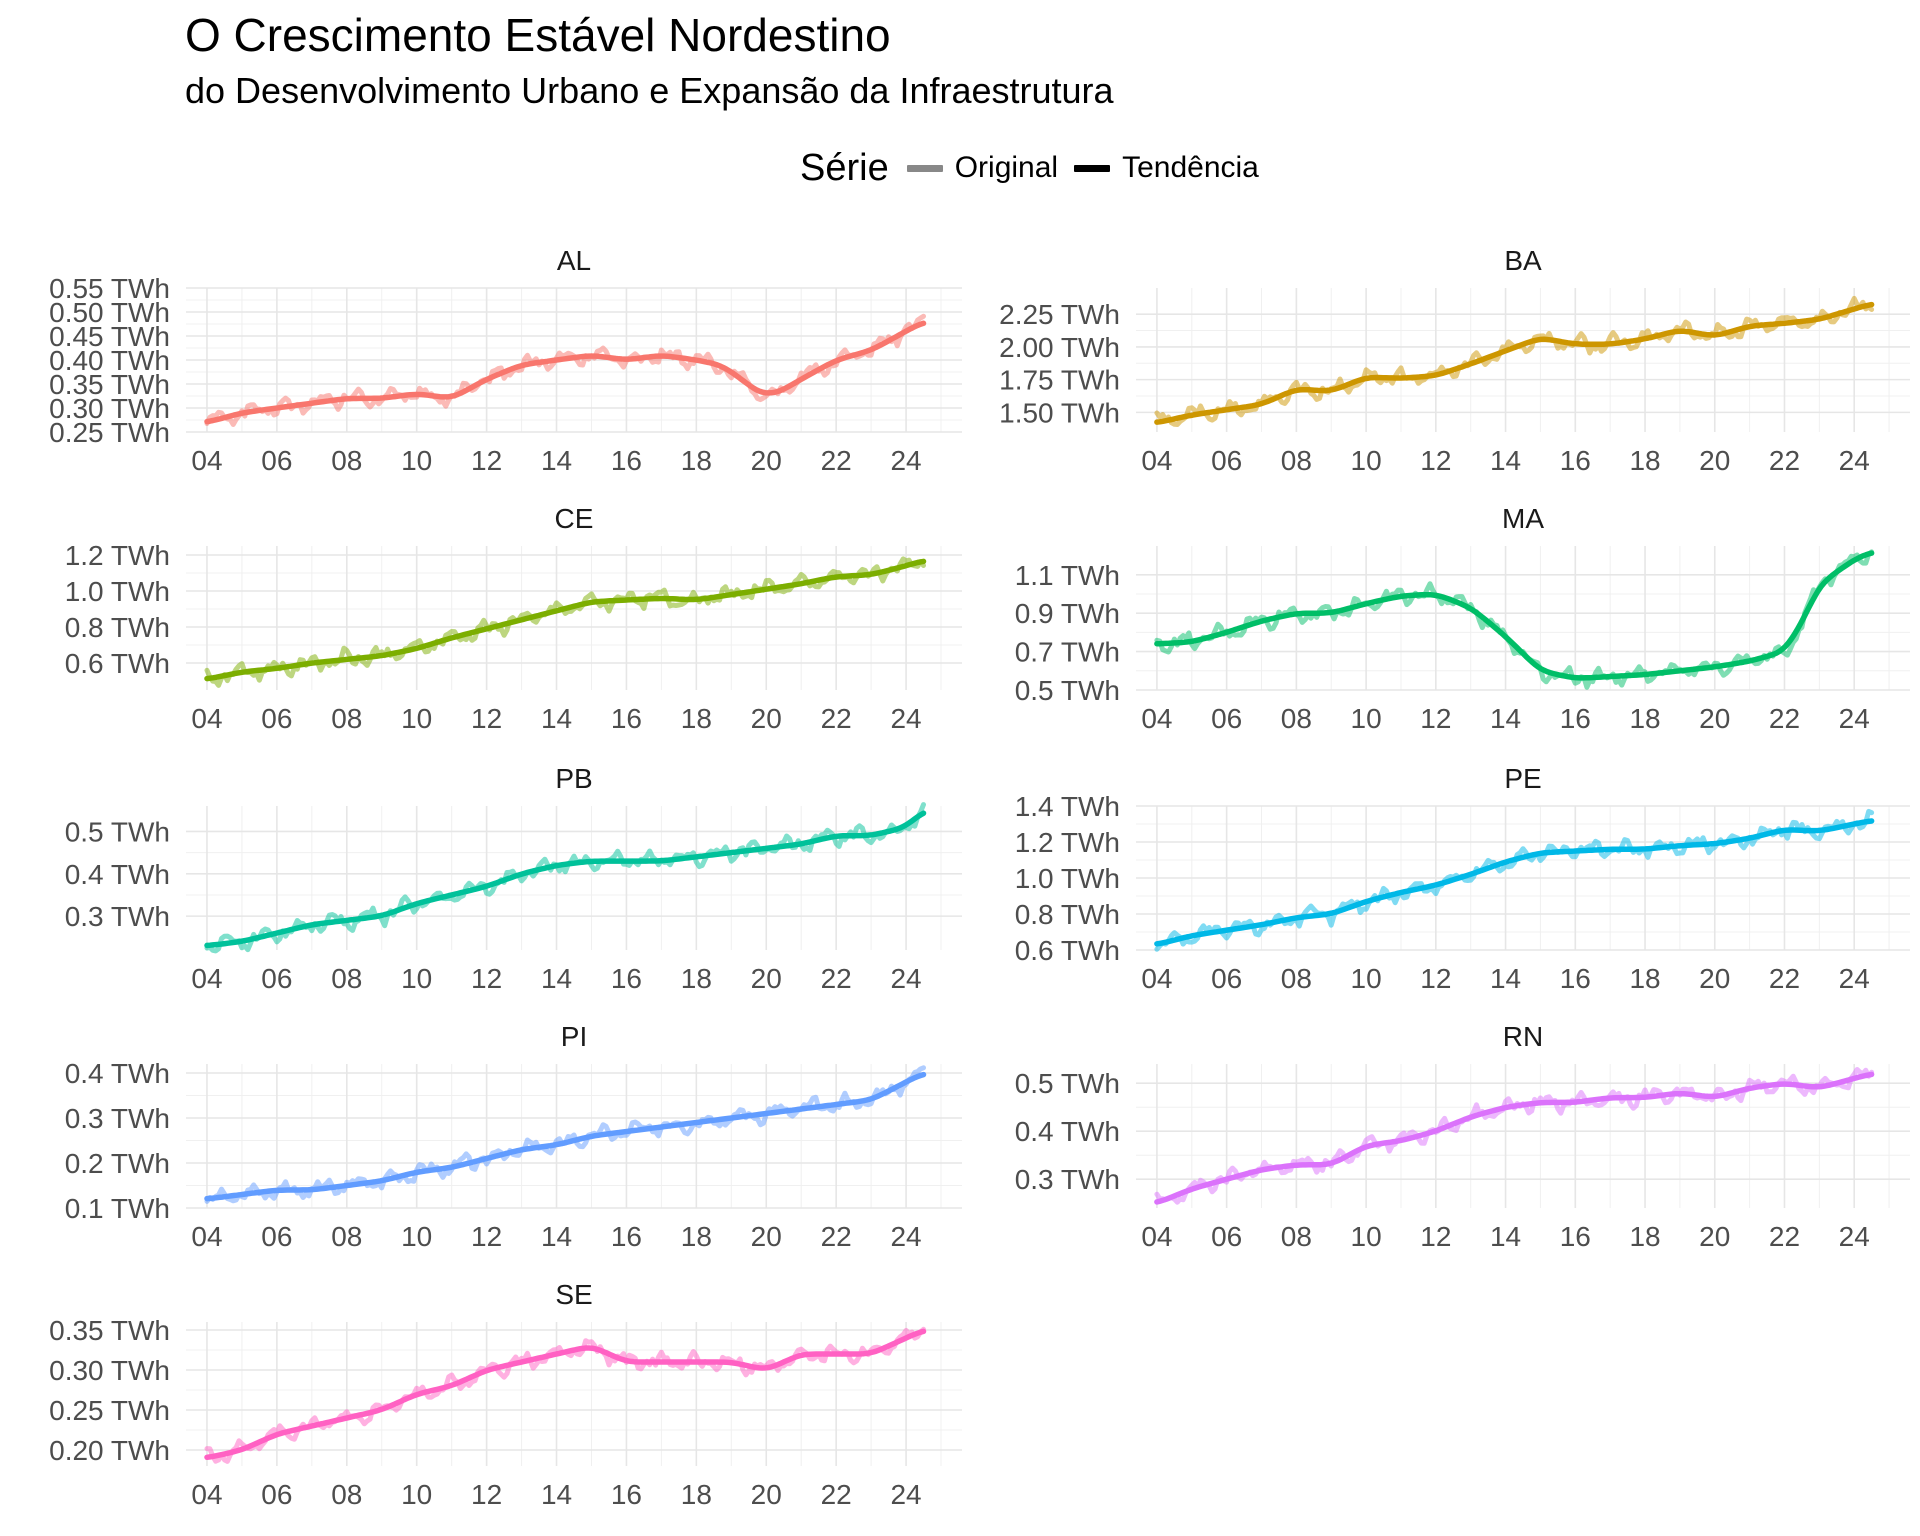 This screenshot has width=1920, height=1536. I want to click on panel-title-pi: PI, so click(574, 1036).